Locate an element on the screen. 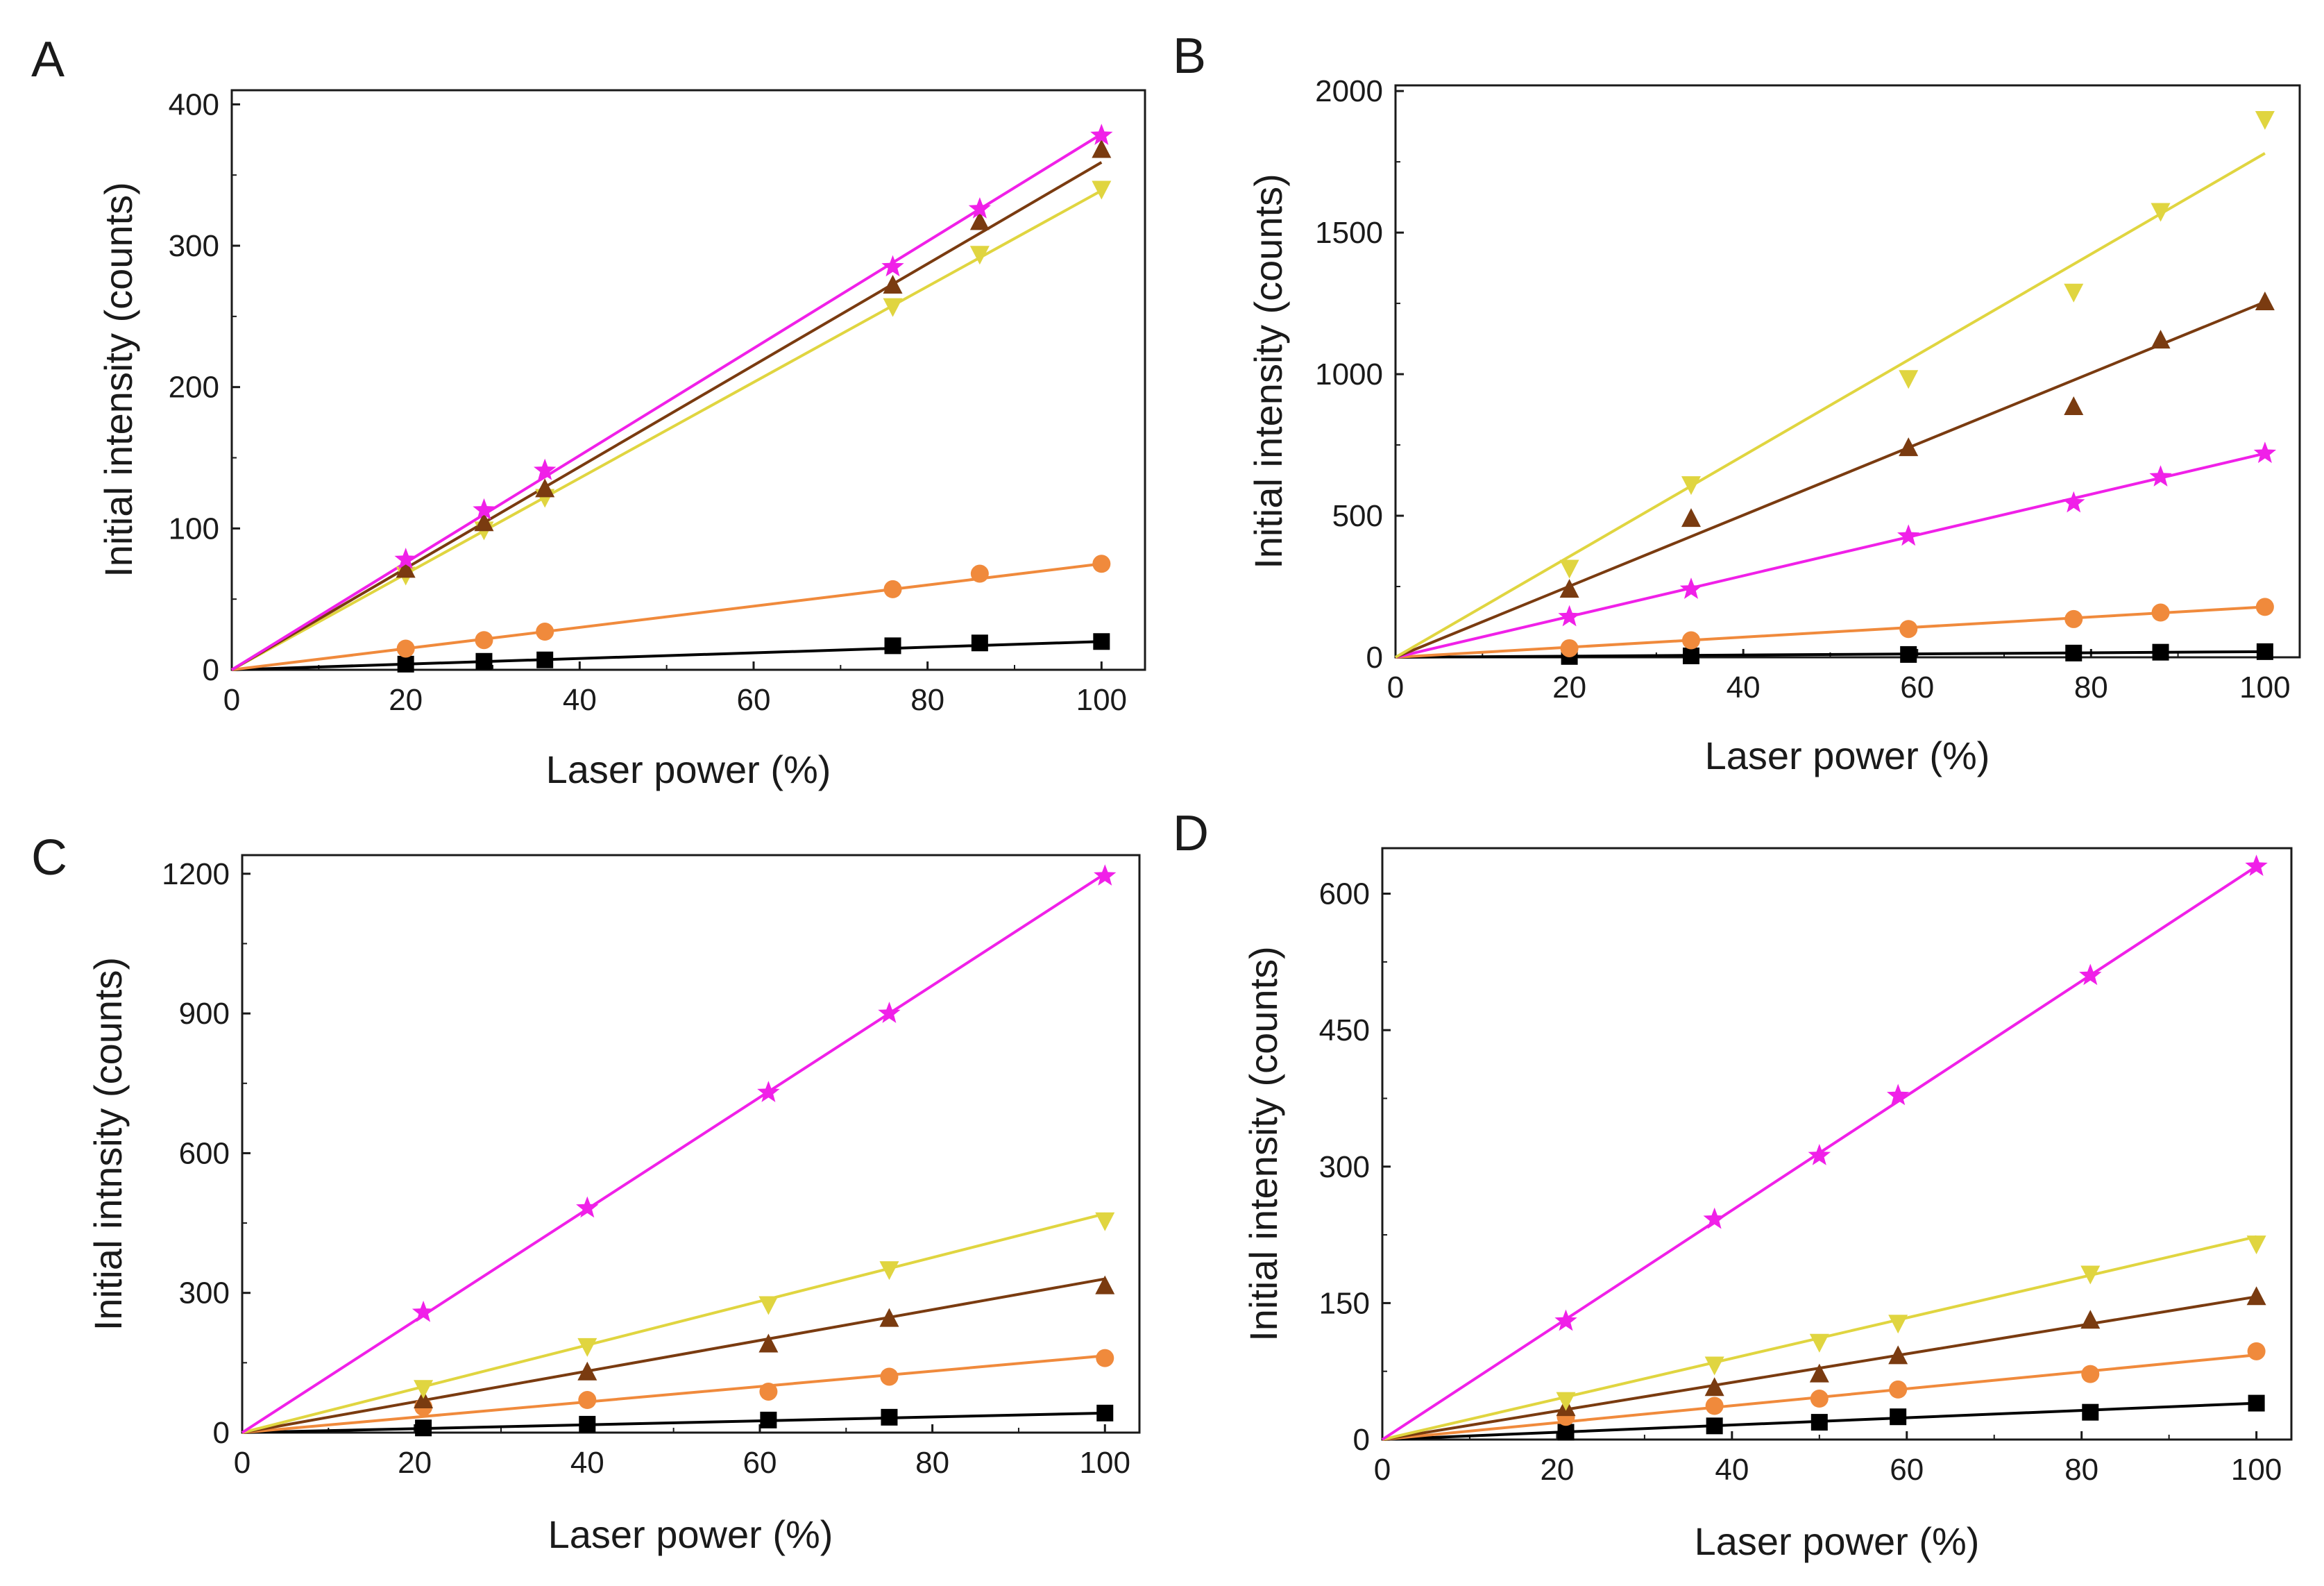 This screenshot has height=1586, width=2324. panel-c-fit-line-yellow is located at coordinates (673, 1323).